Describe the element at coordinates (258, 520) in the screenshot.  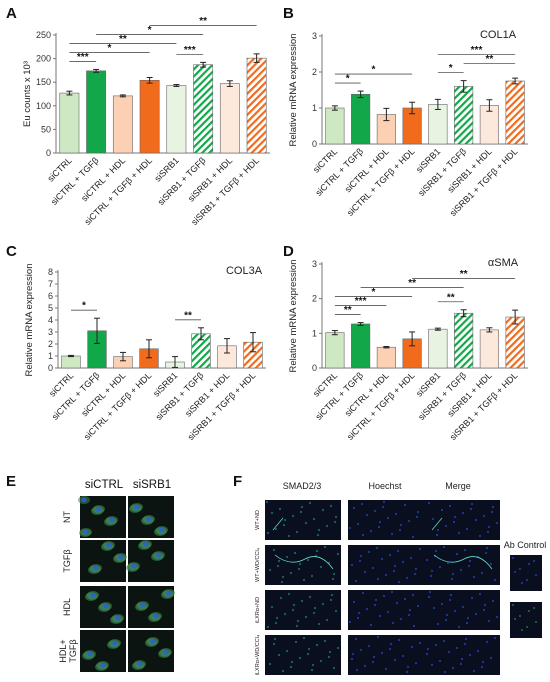
I see `panel-f-row-label: WT+ND` at that location.